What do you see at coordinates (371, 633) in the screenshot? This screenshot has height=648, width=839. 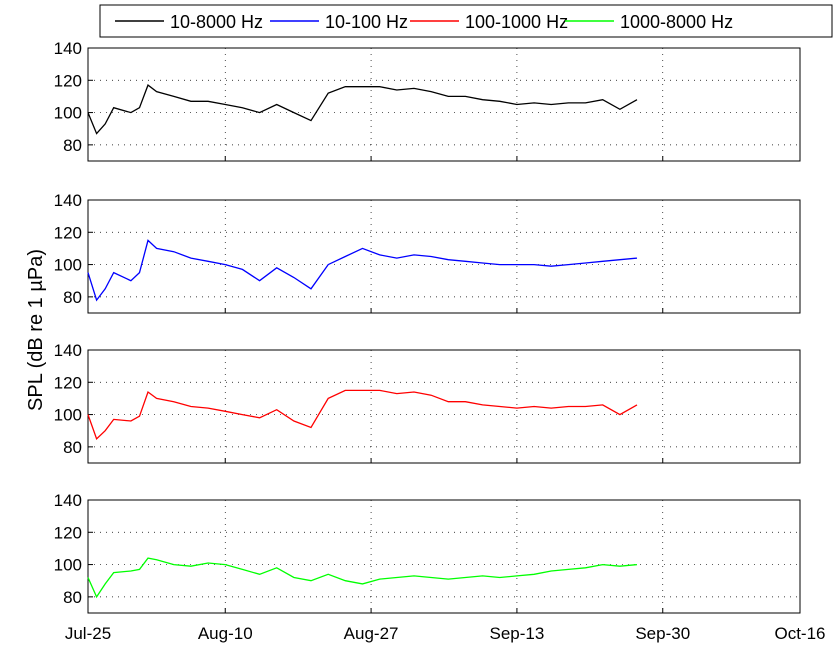 I see `x-tick-label: Aug-27` at bounding box center [371, 633].